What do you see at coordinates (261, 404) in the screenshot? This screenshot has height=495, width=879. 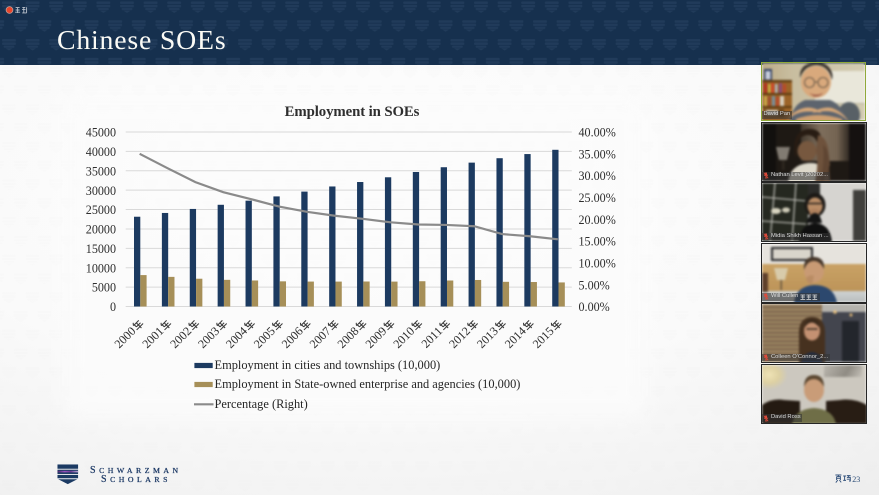 I see `svg-text: Percentage (Right)` at bounding box center [261, 404].